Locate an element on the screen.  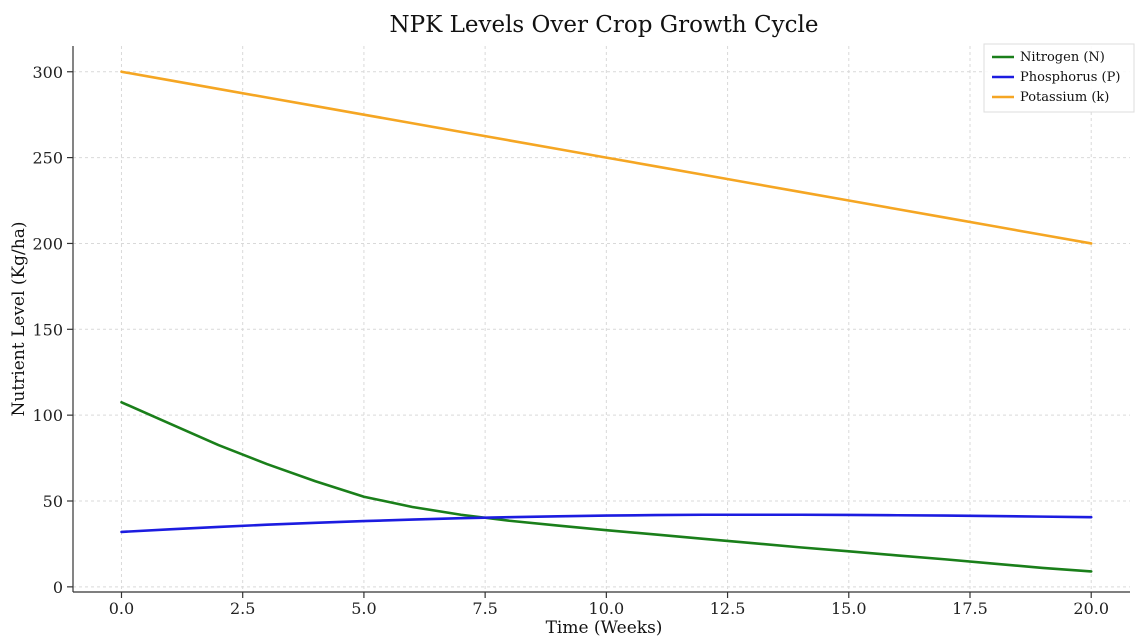
x-axis-ticks: 0.0 2.5 5.0 7.5 10.0 12.5 15.0 17.5 20.0 is located at coordinates (609, 605).